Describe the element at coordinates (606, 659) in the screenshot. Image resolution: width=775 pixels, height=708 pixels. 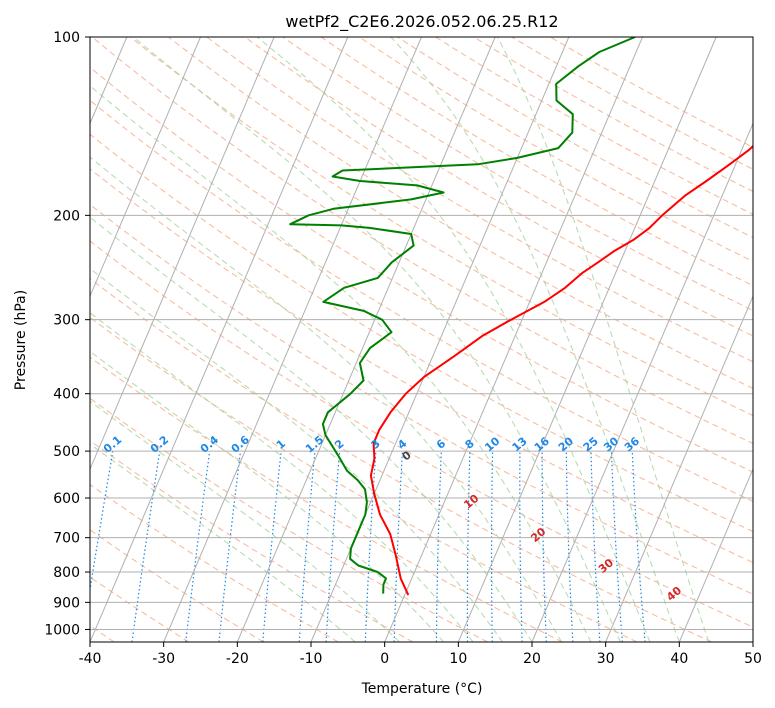
I see `x-tick-label: 30` at that location.